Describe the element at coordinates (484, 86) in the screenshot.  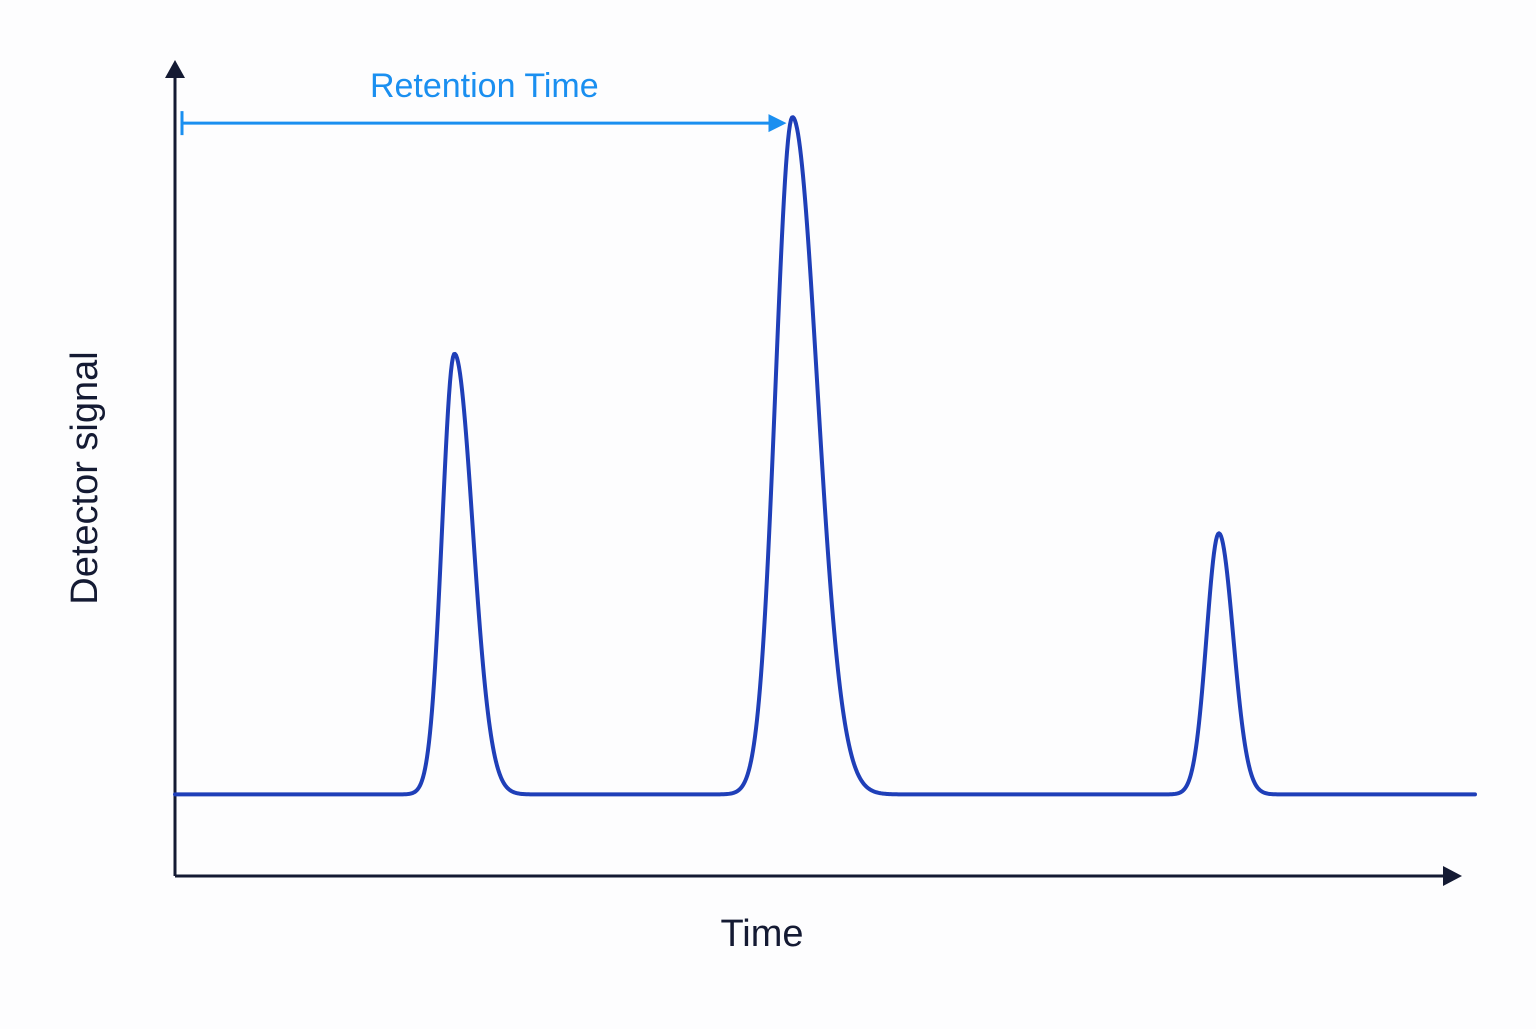
I see `retention-time-label: Retention Time` at that location.